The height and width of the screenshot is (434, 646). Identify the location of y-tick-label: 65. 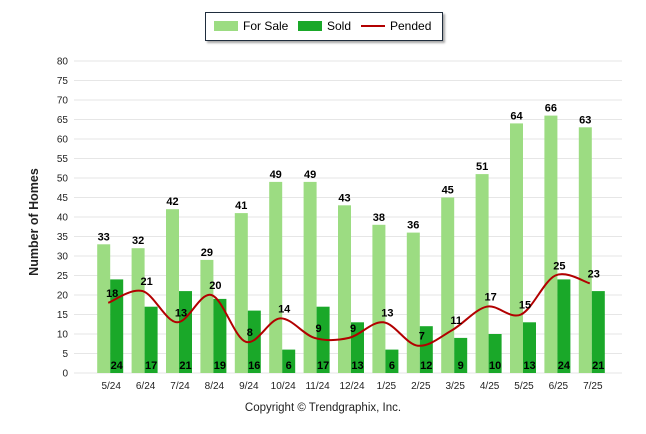
(63, 120).